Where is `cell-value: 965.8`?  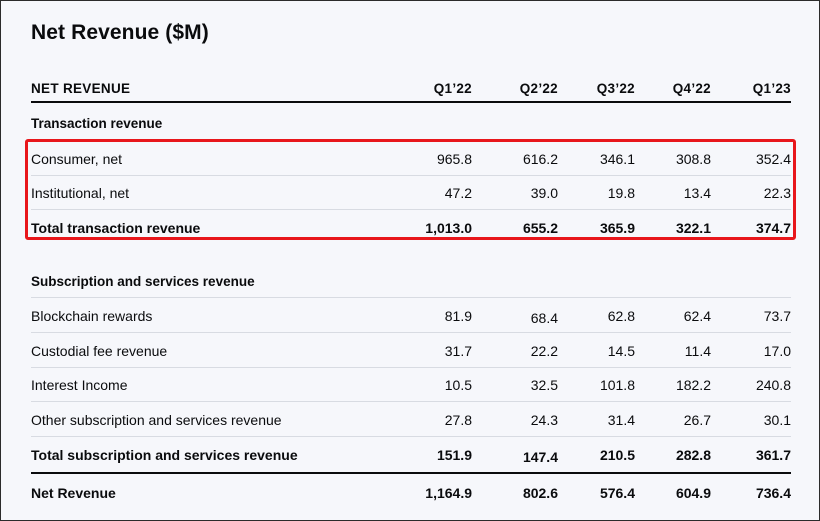
cell-value: 965.8 is located at coordinates (454, 159).